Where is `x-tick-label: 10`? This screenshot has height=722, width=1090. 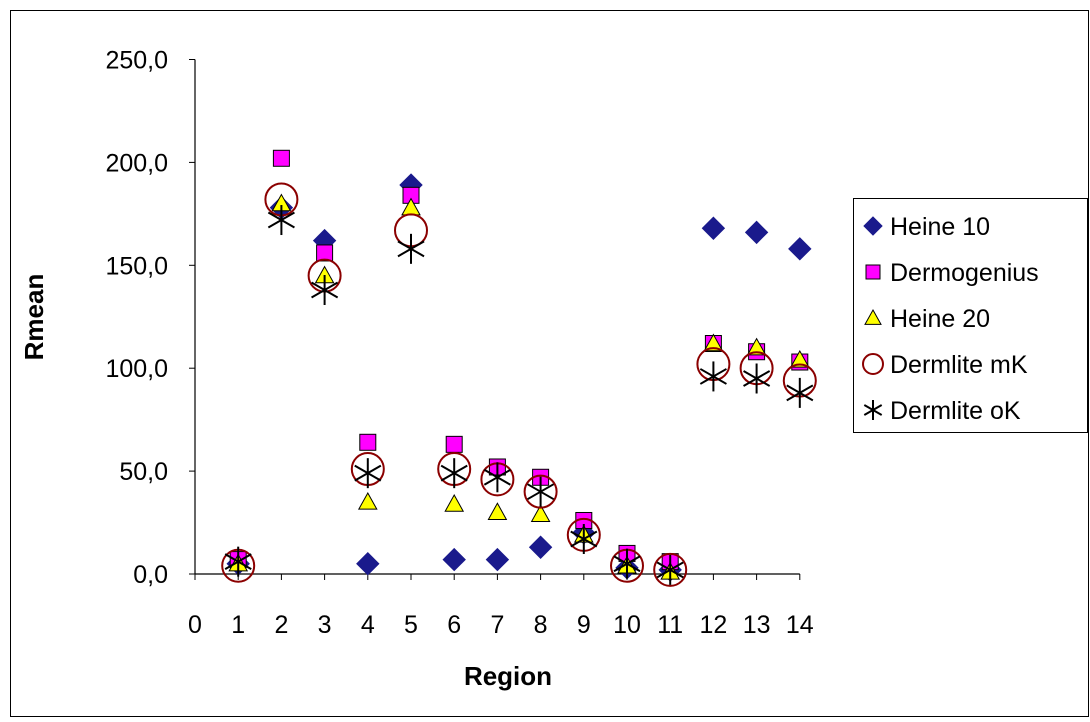
x-tick-label: 10 is located at coordinates (627, 625).